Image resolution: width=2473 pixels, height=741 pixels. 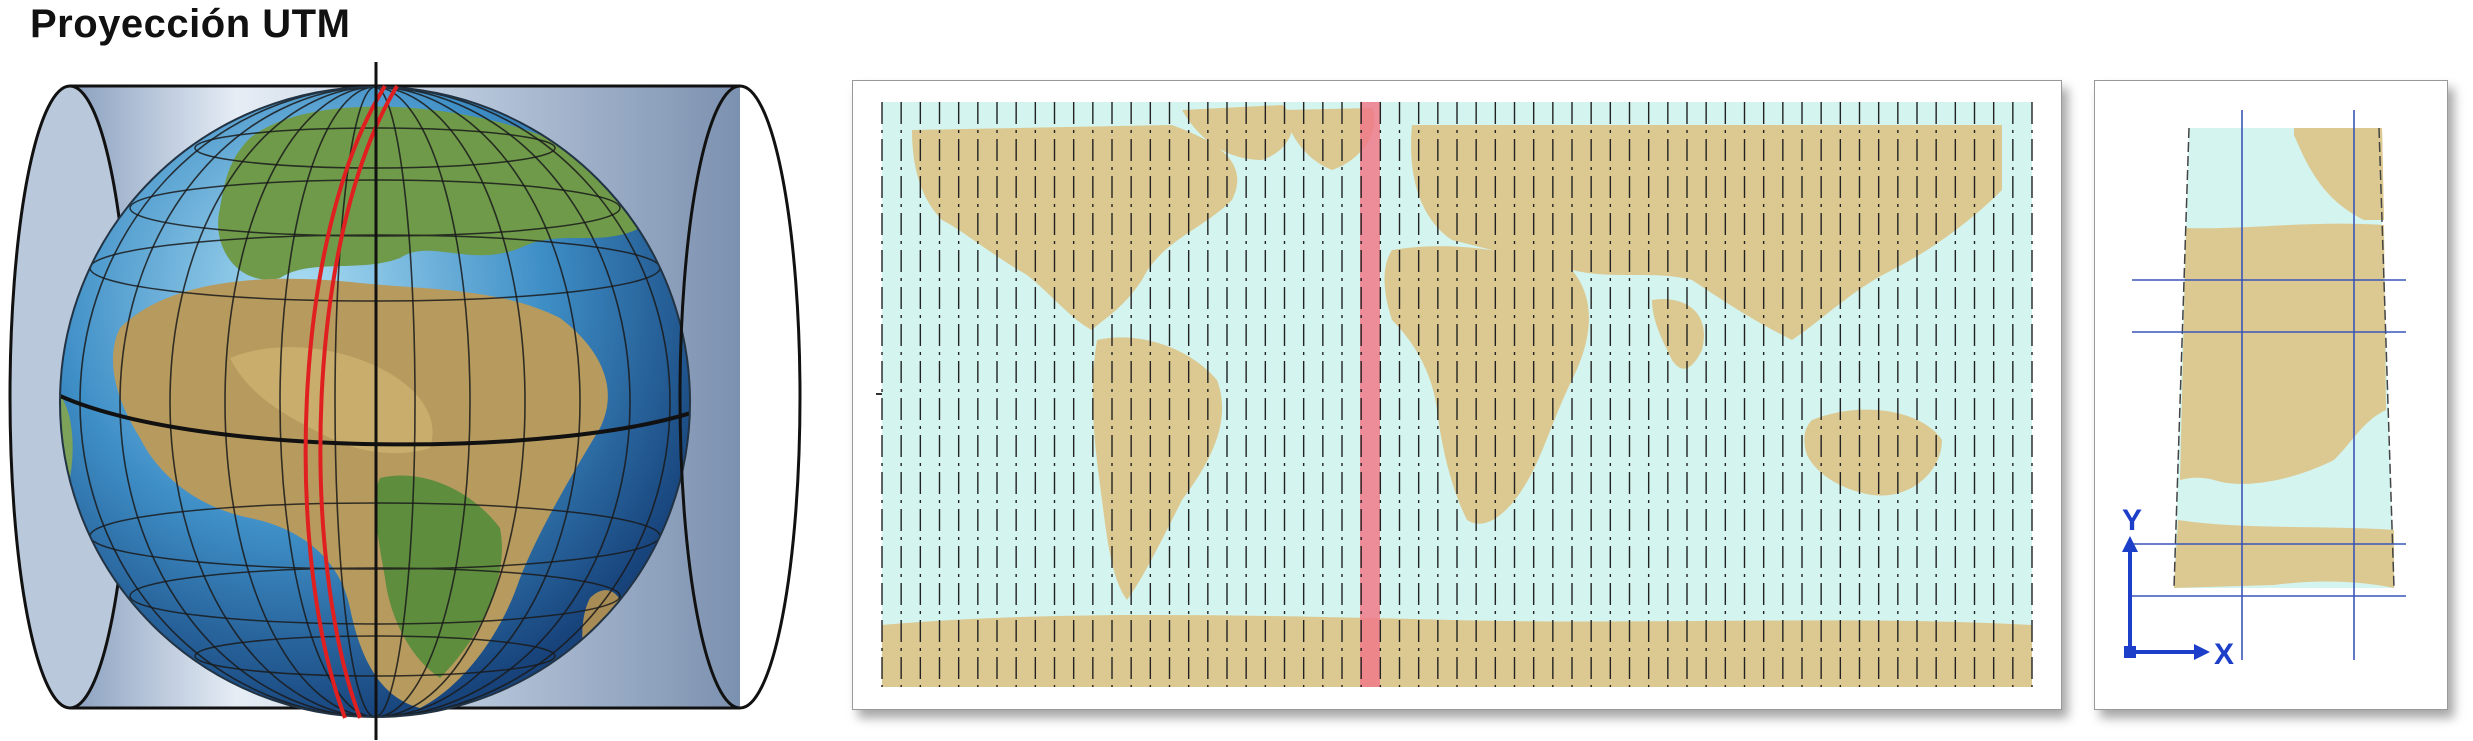 What do you see at coordinates (740, 397) in the screenshot?
I see `cylinder-right-end` at bounding box center [740, 397].